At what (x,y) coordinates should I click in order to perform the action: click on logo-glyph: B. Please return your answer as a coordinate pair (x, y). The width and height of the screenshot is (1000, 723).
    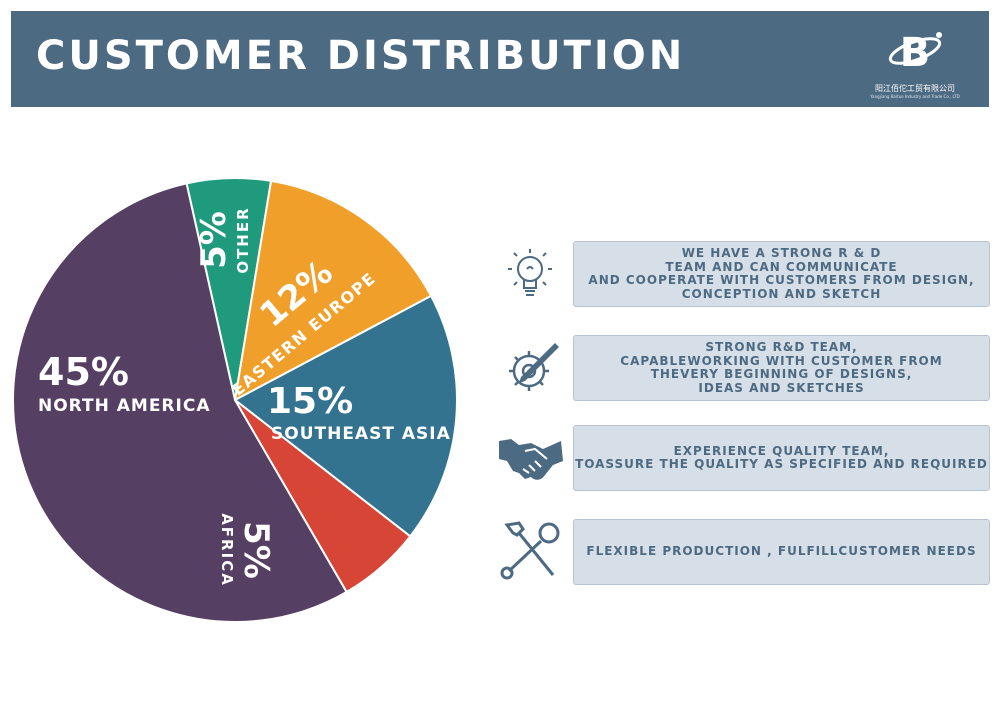
    Looking at the image, I should click on (915, 53).